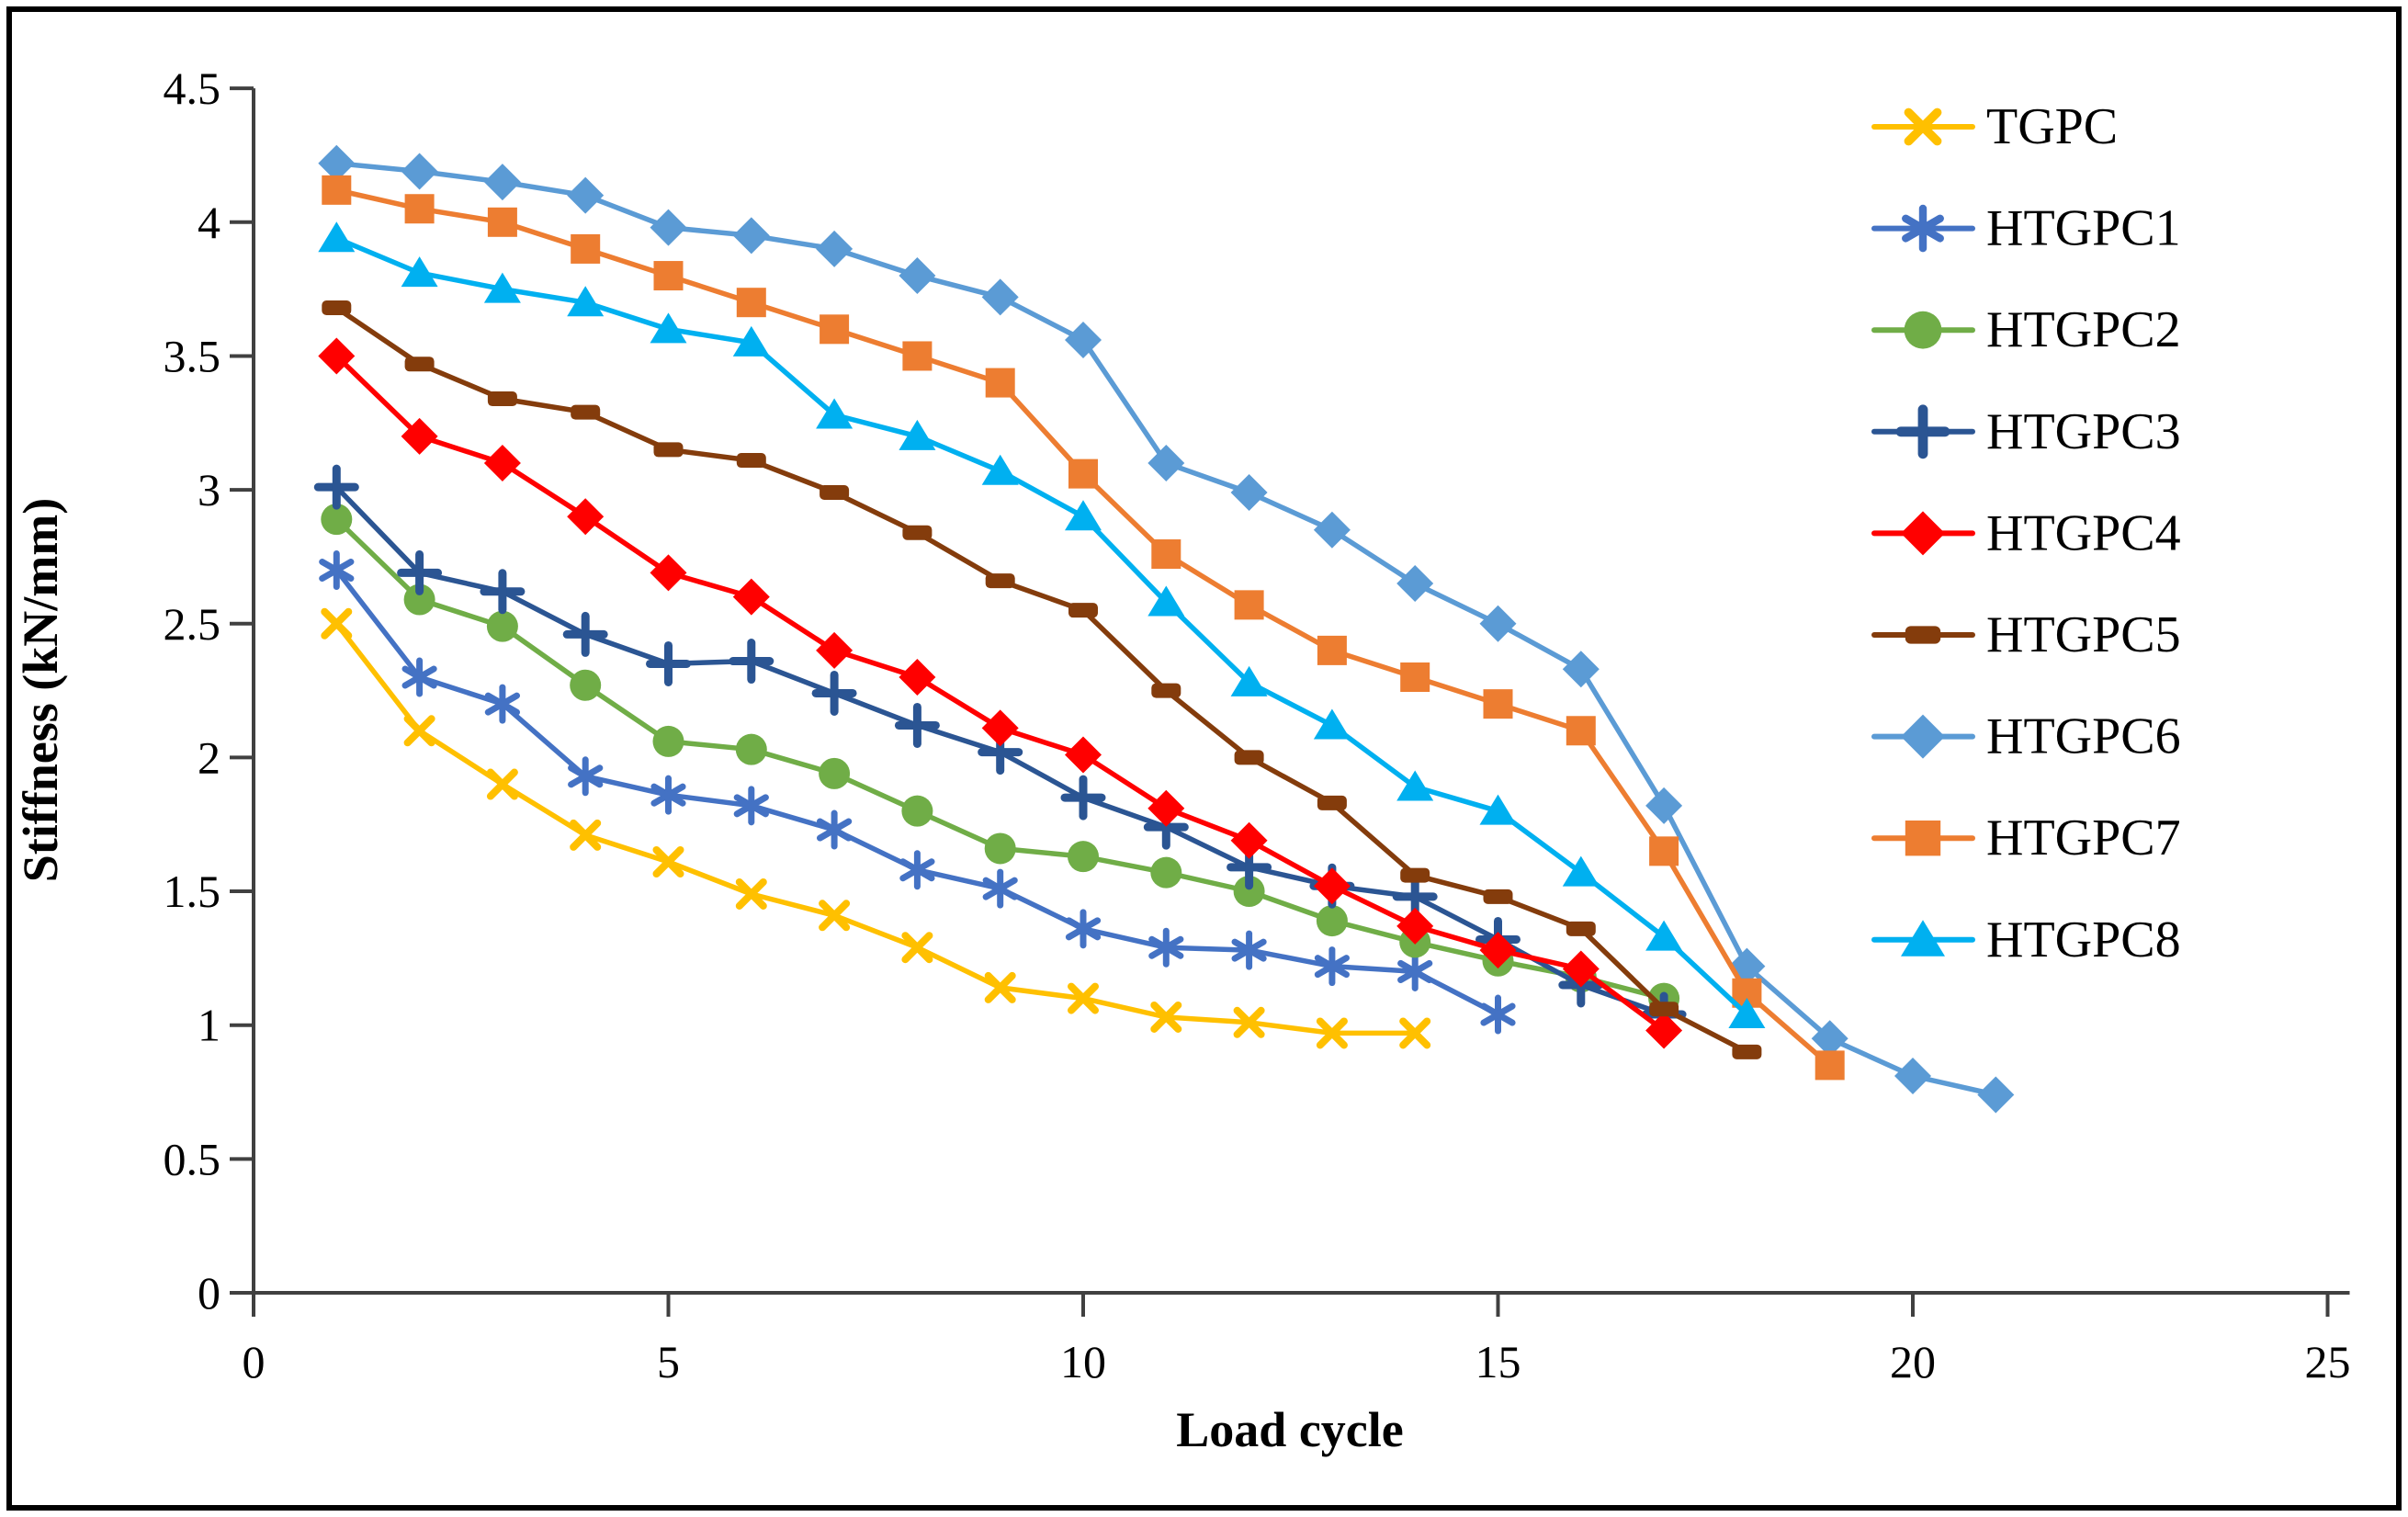  I want to click on legend-item-HTGPC2: HTGPC2, so click(2026, 329).